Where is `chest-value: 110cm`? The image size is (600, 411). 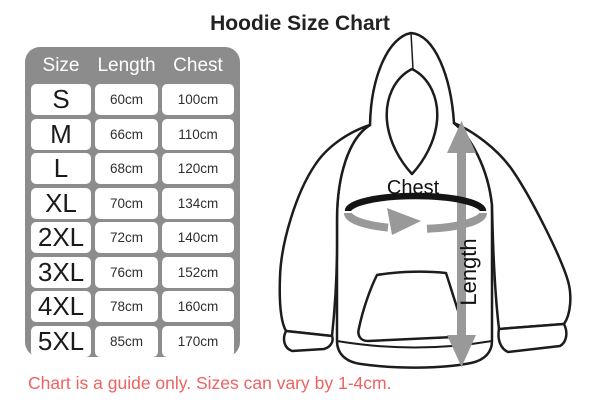
chest-value: 110cm is located at coordinates (198, 134).